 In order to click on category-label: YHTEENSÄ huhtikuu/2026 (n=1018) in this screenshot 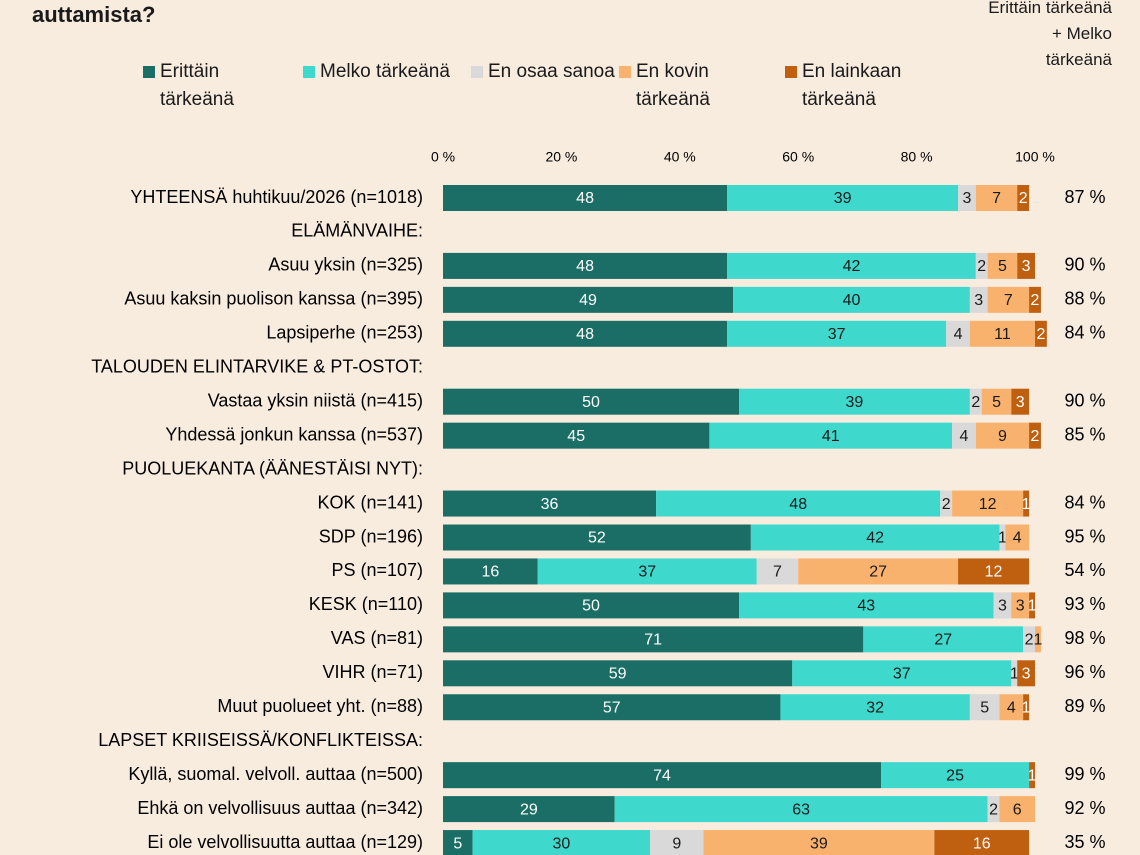, I will do `click(276, 197)`.